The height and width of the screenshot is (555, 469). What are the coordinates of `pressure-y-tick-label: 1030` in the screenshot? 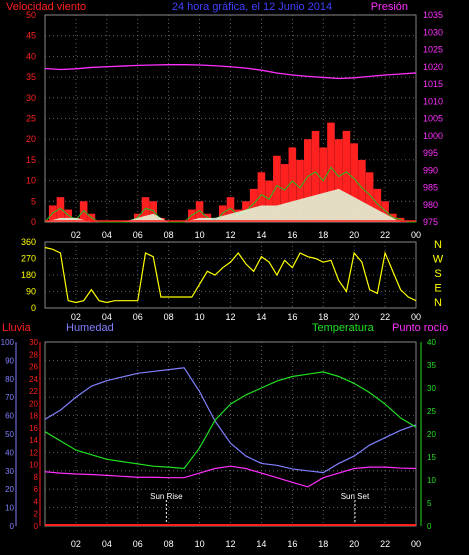 It's located at (433, 32).